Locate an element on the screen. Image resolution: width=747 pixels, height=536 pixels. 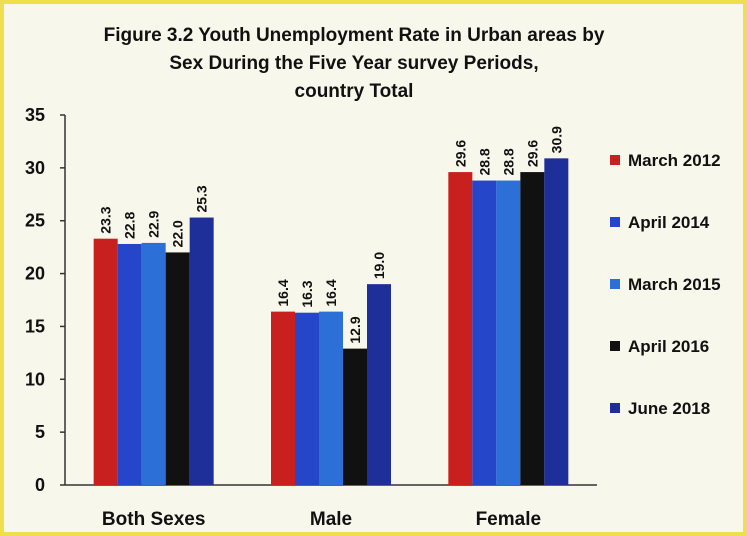
legend-label: March 2015 is located at coordinates (674, 284).